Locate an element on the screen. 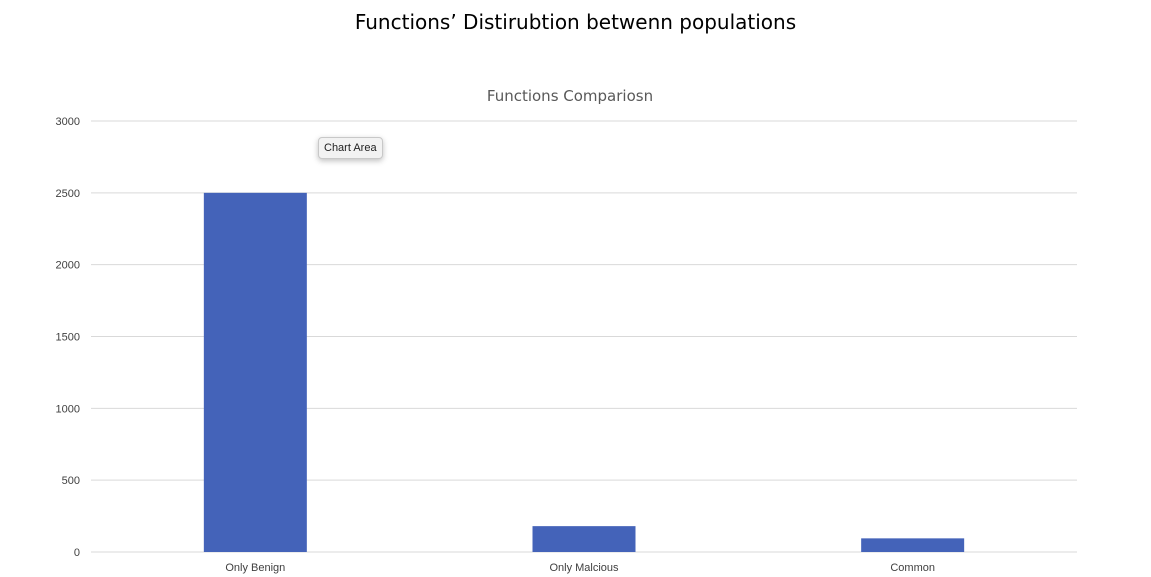 This screenshot has width=1151, height=577. y-tick-label: 0 is located at coordinates (77, 553).